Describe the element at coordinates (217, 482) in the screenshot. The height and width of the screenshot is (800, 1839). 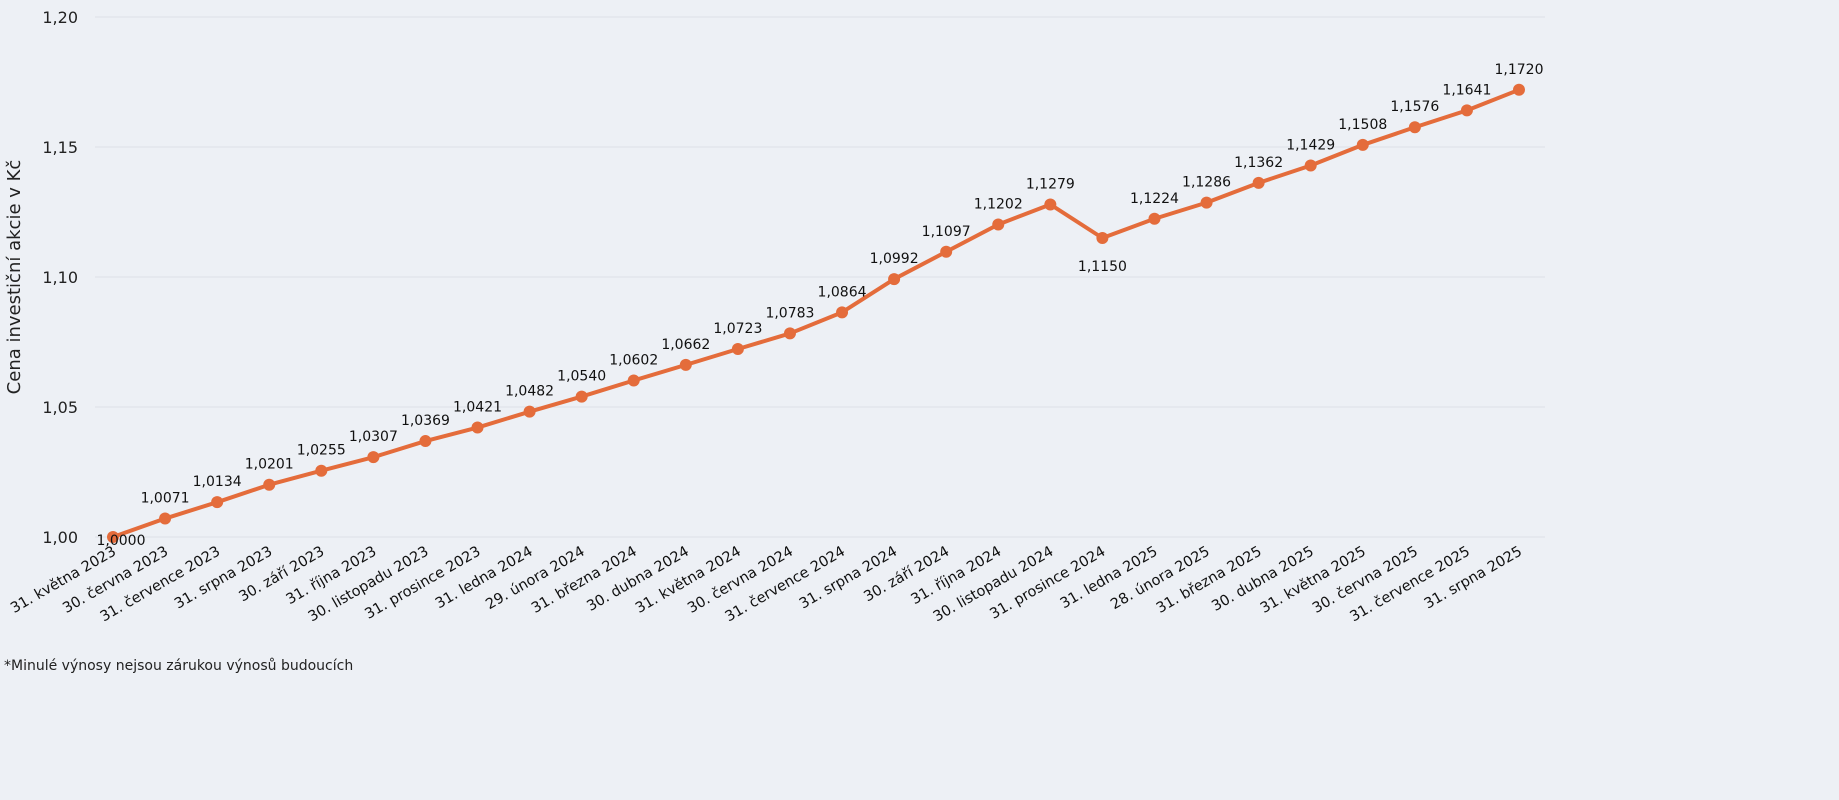
I see `data-label: 1,0134` at that location.